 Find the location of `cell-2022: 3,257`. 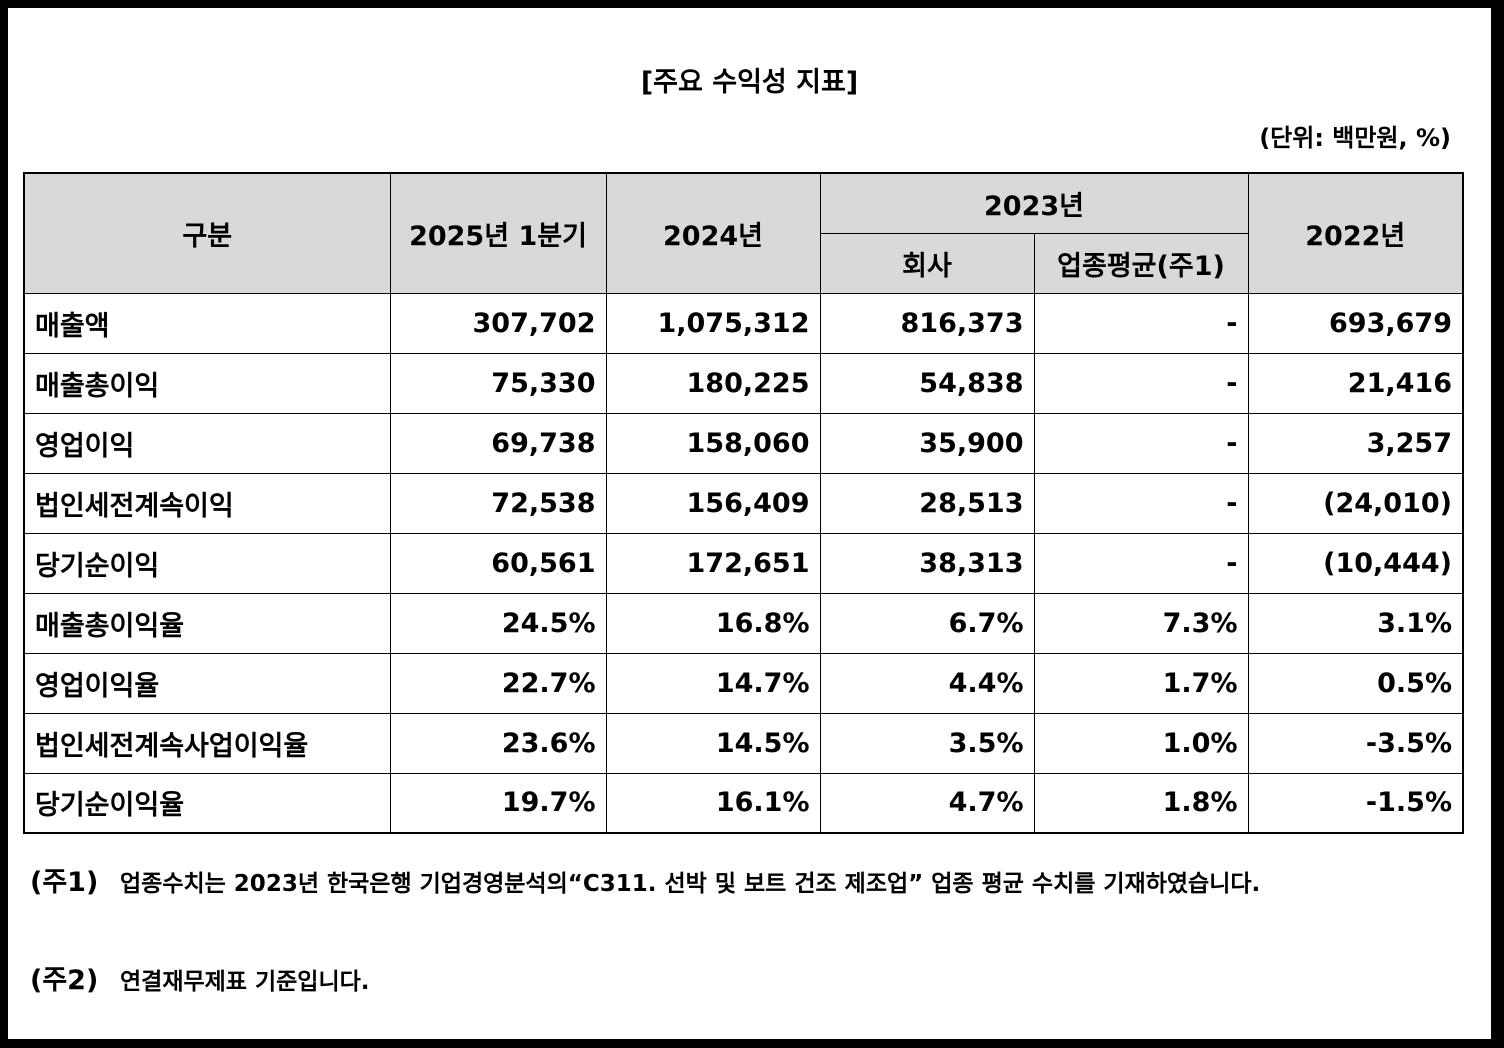

cell-2022: 3,257 is located at coordinates (1355, 443).